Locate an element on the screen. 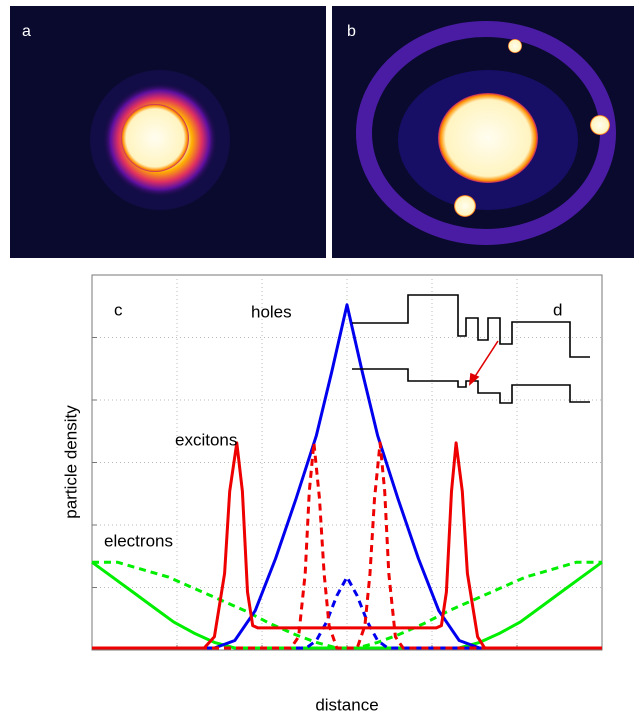 The height and width of the screenshot is (718, 641). panel-label: d is located at coordinates (557, 309).